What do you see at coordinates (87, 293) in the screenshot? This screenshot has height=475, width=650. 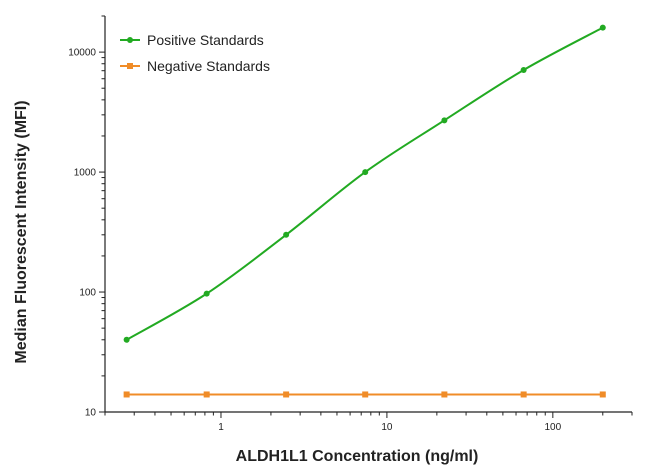 I see `y-tick-label: 100` at bounding box center [87, 293].